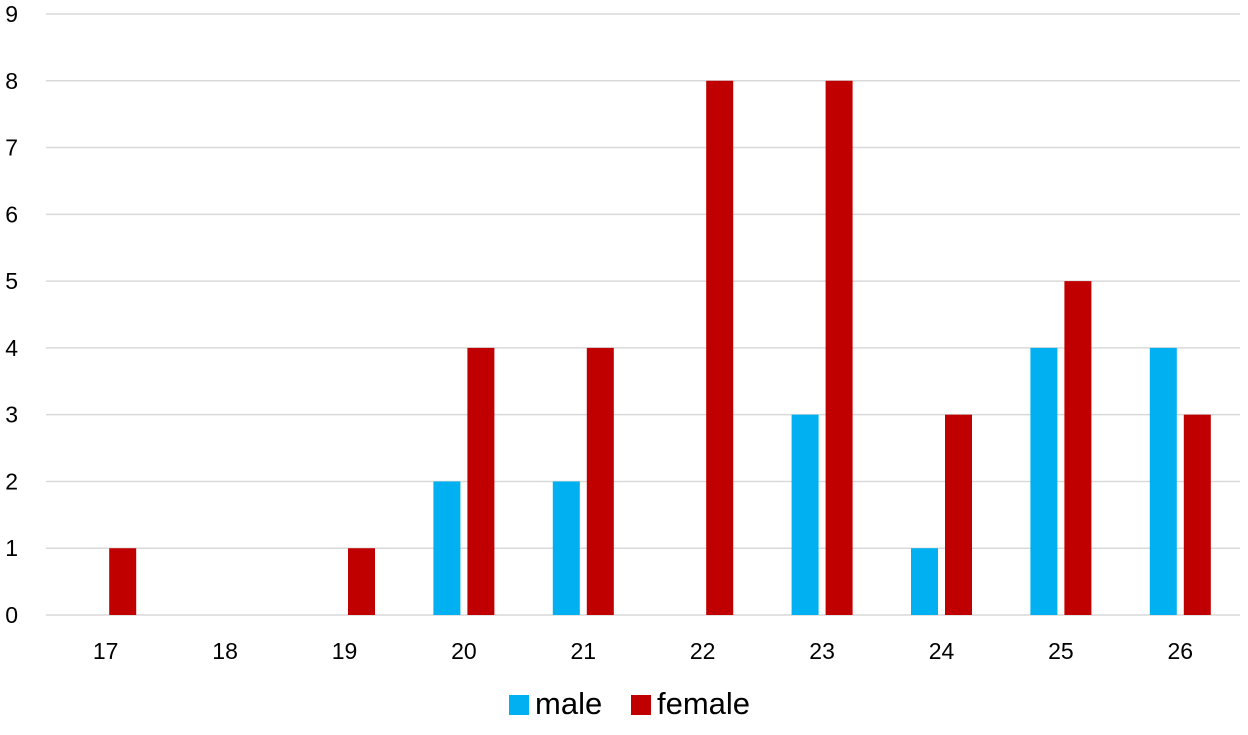 This screenshot has width=1248, height=735. What do you see at coordinates (643, 651) in the screenshot?
I see `x-axis-ticks: 17 18 19 20 21 22 23 24 25 26` at bounding box center [643, 651].